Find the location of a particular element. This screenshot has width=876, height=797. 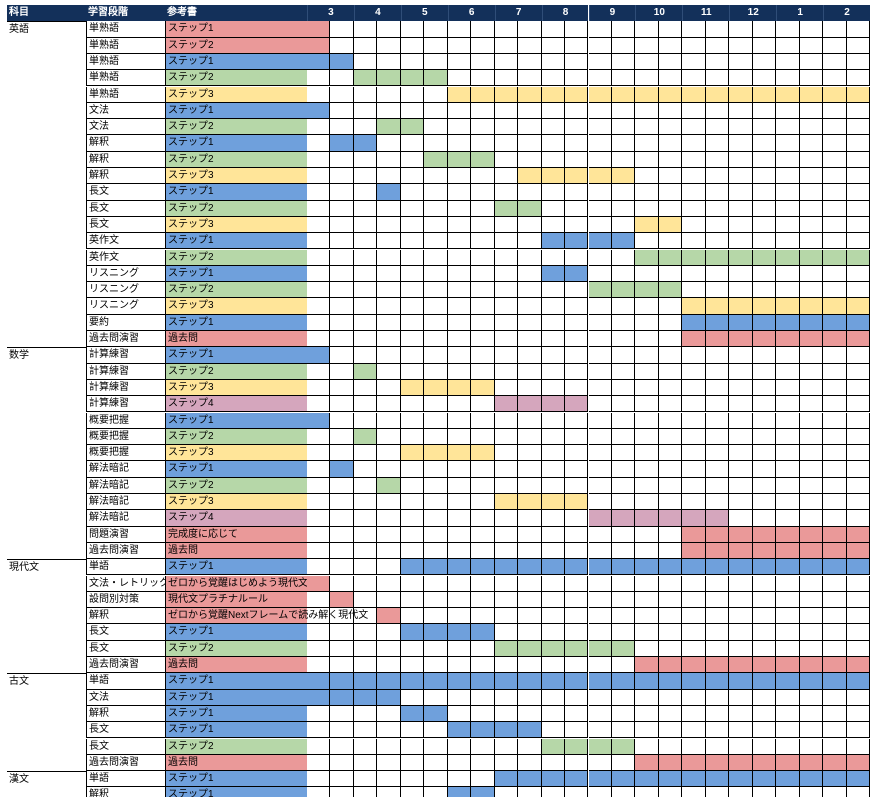

book-cell: ステップ1 is located at coordinates (236, 420).